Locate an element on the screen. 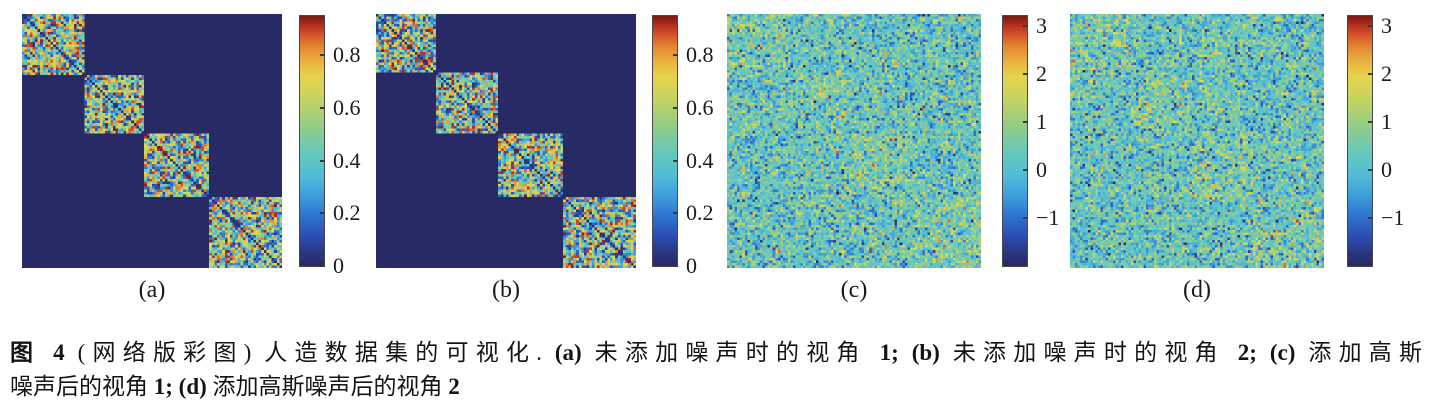 The image size is (1434, 410). colorbar-d: 3 2 1 0 −1 is located at coordinates (1387, 139).